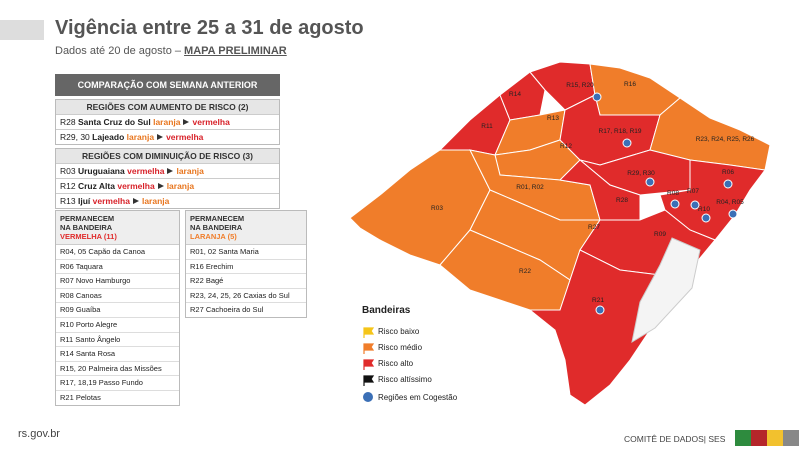 The height and width of the screenshot is (450, 800). What do you see at coordinates (515, 94) in the screenshot?
I see `region-label: R14` at bounding box center [515, 94].